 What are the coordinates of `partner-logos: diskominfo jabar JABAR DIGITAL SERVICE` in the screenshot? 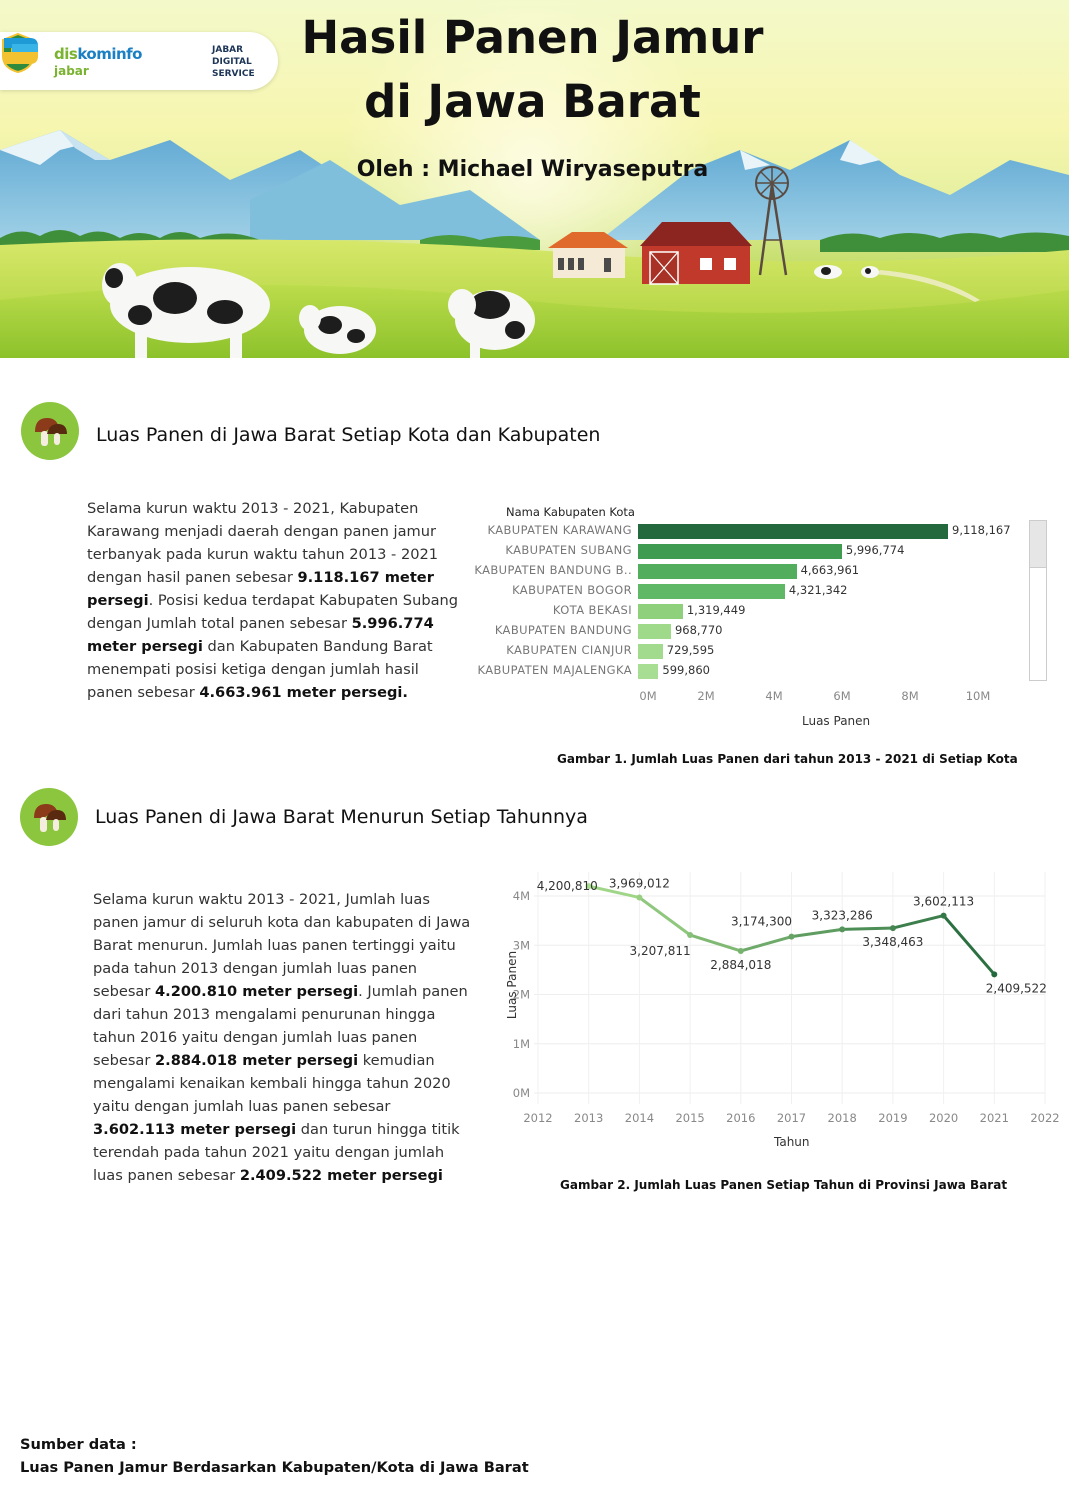 It's located at (139, 61).